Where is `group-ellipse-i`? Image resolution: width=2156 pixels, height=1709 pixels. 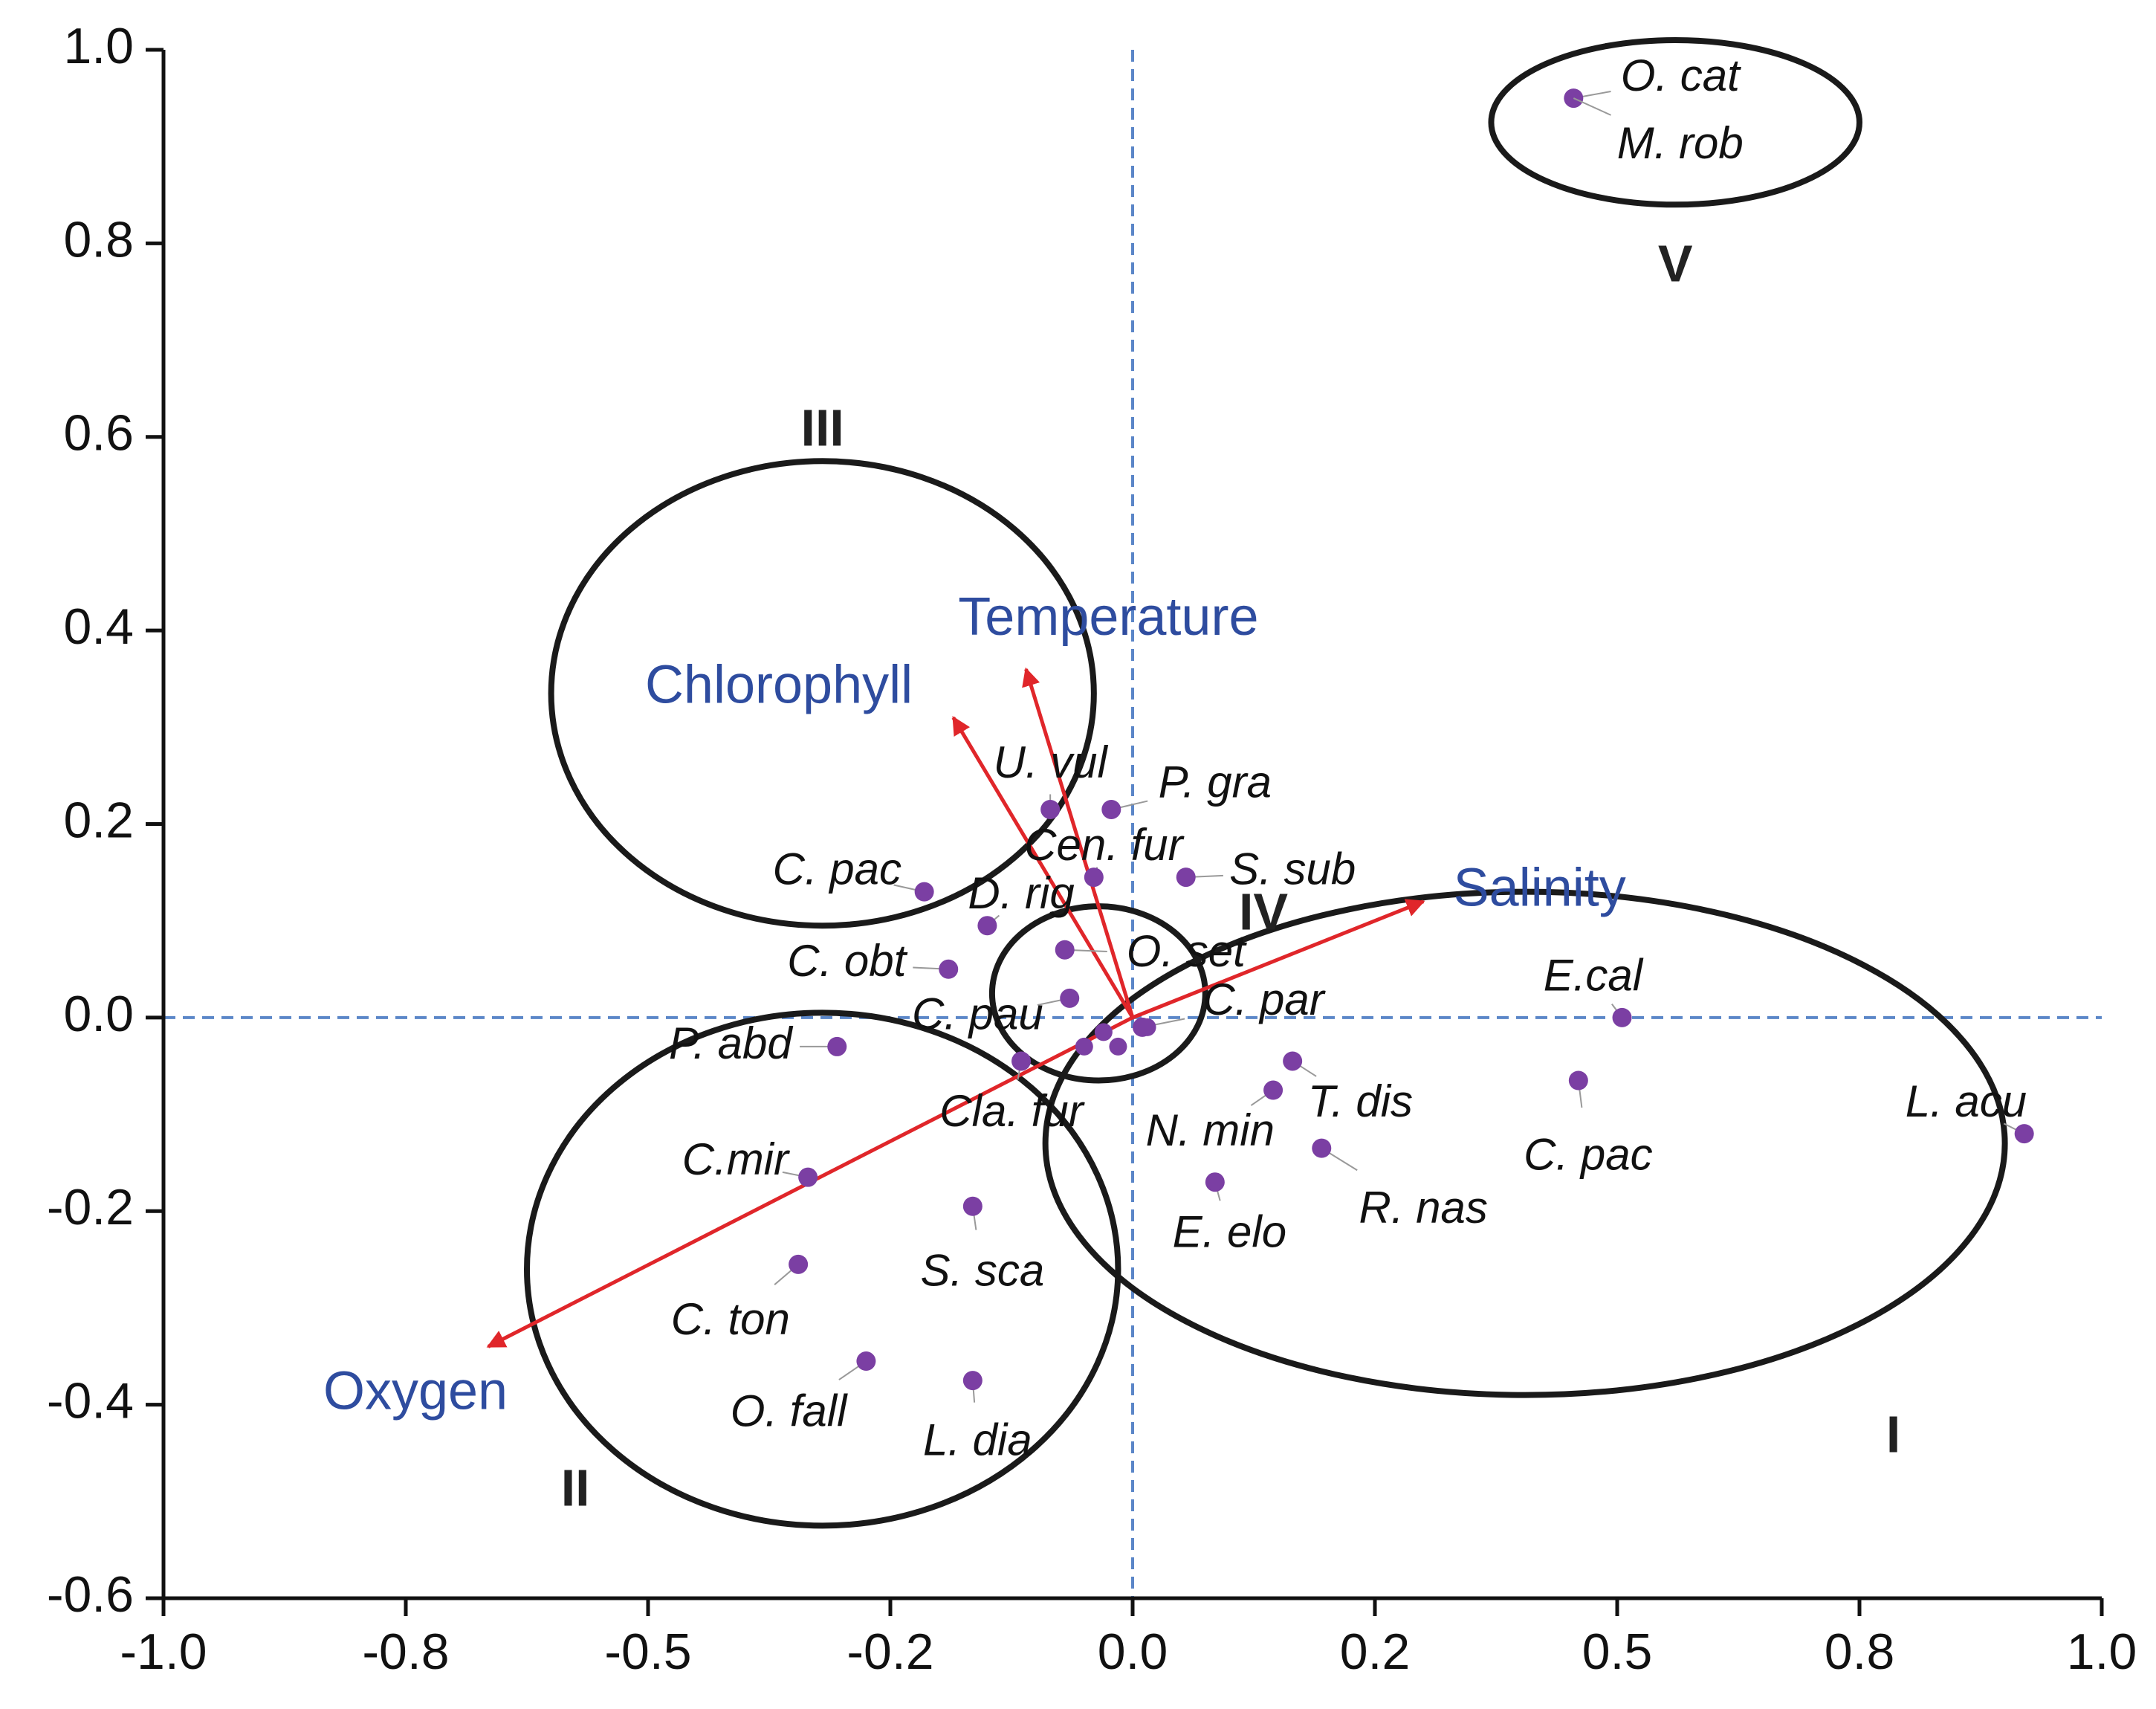
group-ellipse-i is located at coordinates (1525, 1143).